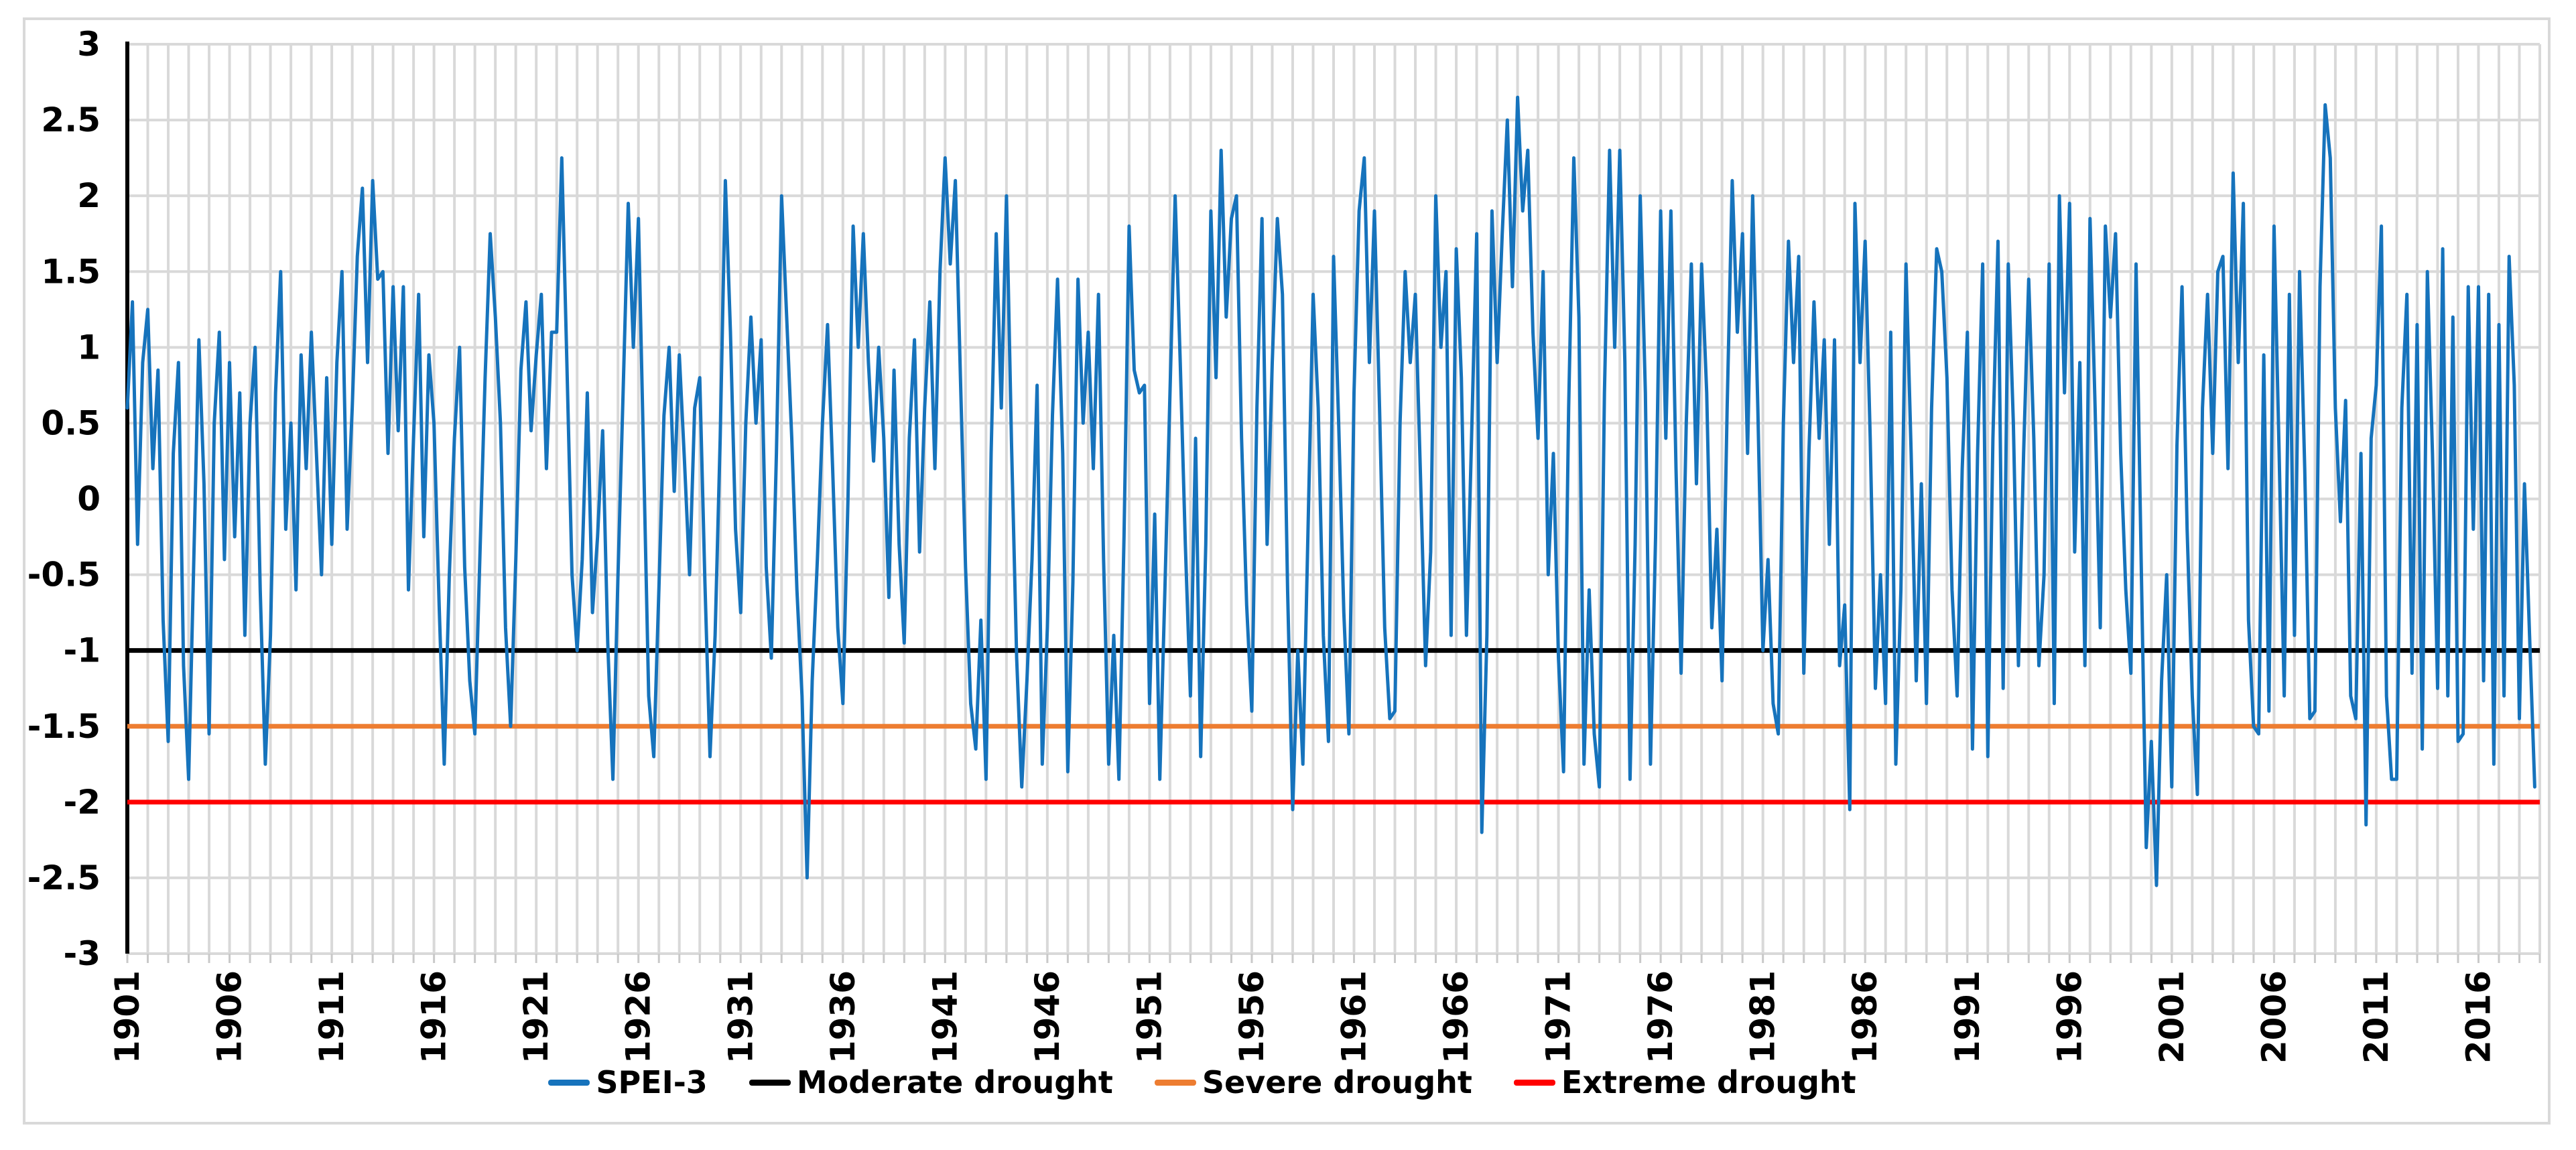 The height and width of the screenshot is (1150, 2576). Describe the element at coordinates (1354, 1017) in the screenshot. I see `svg-text: 1961` at that location.